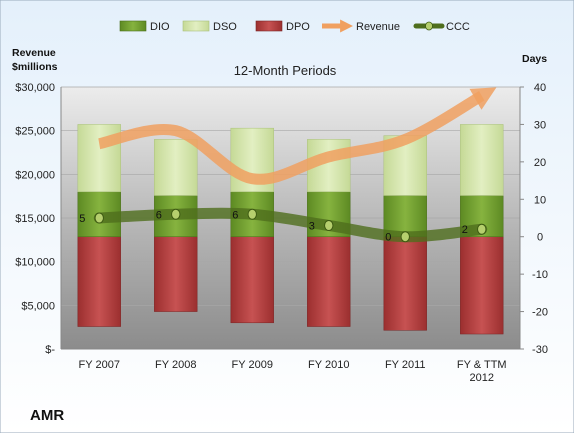 The image size is (574, 433). What do you see at coordinates (378, 27) in the screenshot?
I see `legend-label: Revenue` at bounding box center [378, 27].